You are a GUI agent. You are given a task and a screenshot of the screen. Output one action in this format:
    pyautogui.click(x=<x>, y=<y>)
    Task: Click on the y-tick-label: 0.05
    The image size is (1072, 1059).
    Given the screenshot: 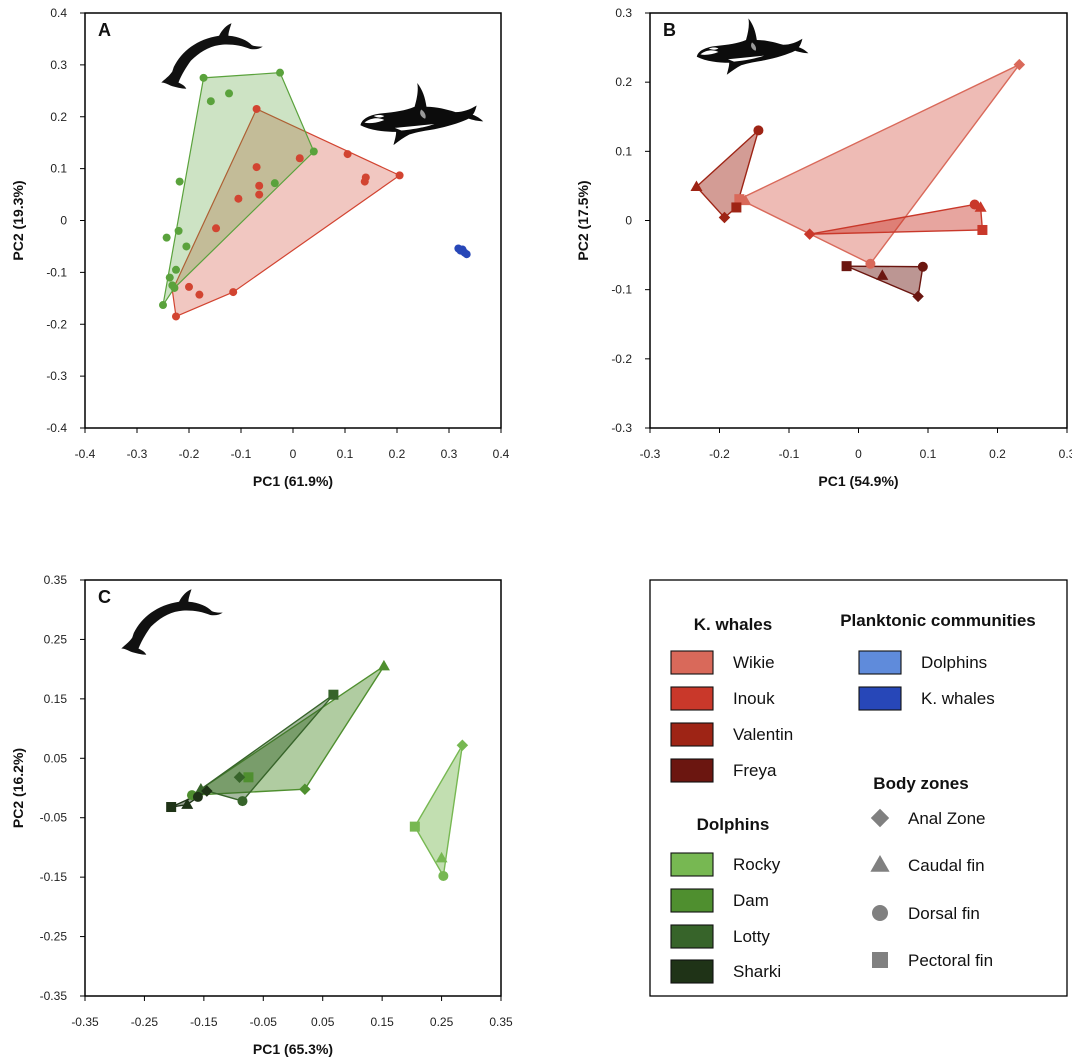 What is the action you would take?
    pyautogui.click(x=56, y=758)
    